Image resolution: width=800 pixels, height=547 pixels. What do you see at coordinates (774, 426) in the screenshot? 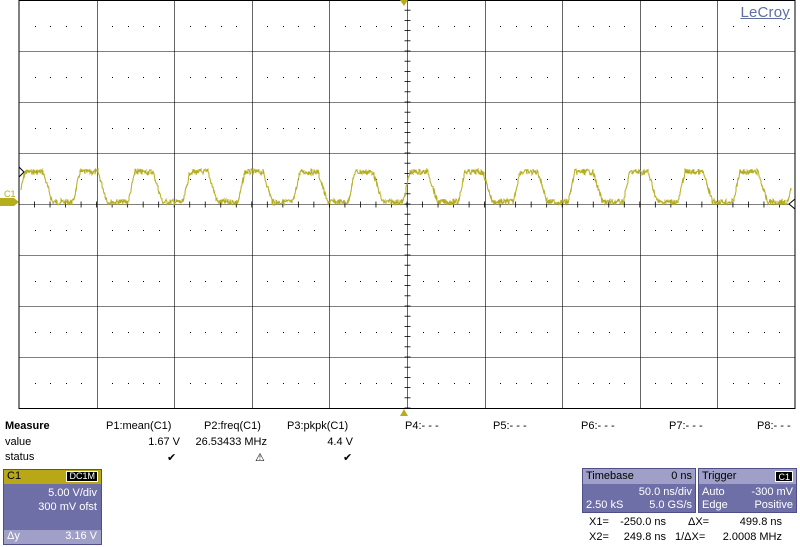
I see `measure-col-p8: P8:- - -` at bounding box center [774, 426].